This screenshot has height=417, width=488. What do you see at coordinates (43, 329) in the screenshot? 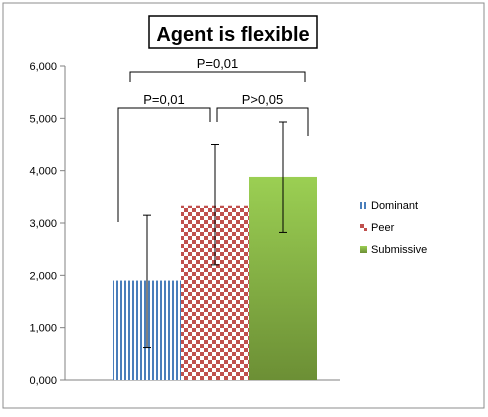
I see `y-tick-label: 1,000` at bounding box center [43, 329].